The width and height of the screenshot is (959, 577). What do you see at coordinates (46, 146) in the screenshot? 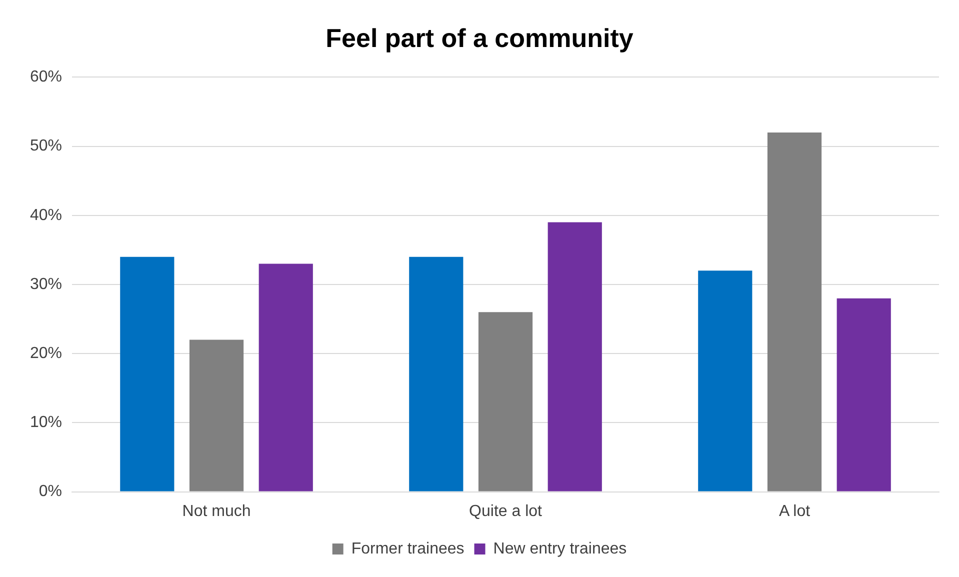
I see `y-tick-label: 50%` at bounding box center [46, 146].